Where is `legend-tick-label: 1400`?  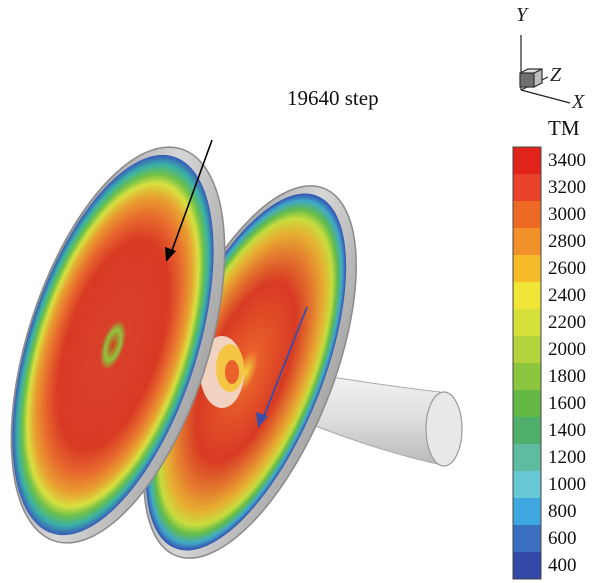
legend-tick-label: 1400 is located at coordinates (567, 430).